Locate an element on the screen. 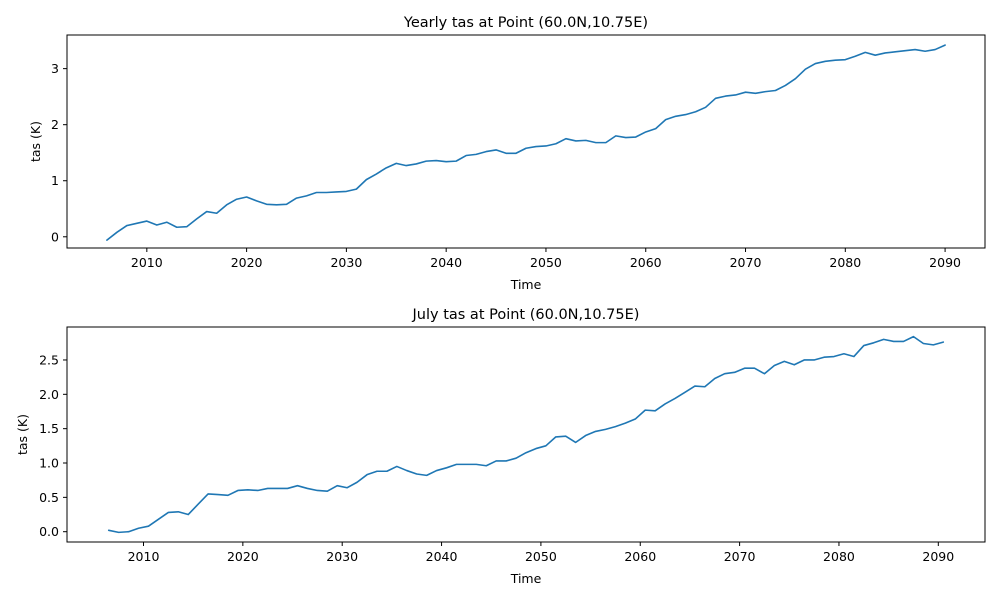 Image resolution: width=1000 pixels, height=600 pixels. july-y-tick-label: 0.5 is located at coordinates (49, 497).